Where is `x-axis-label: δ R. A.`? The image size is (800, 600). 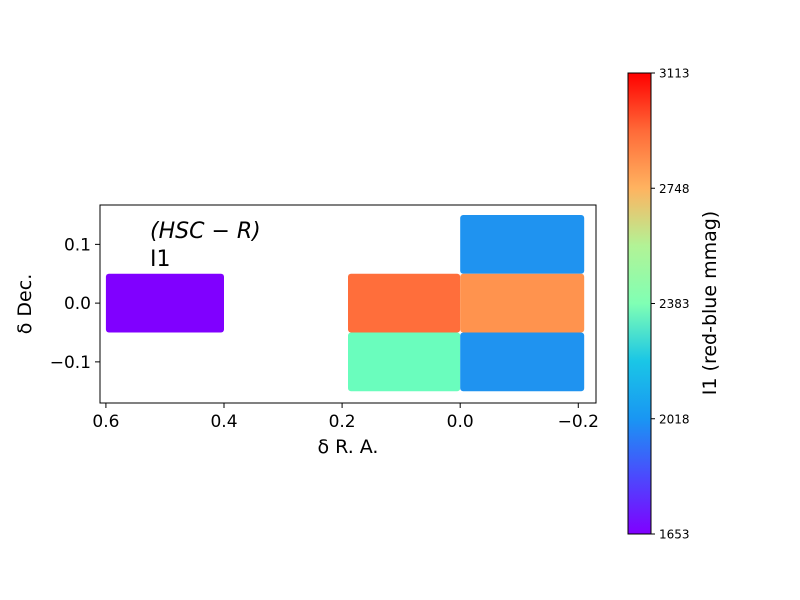 x-axis-label: δ R. A. is located at coordinates (348, 447).